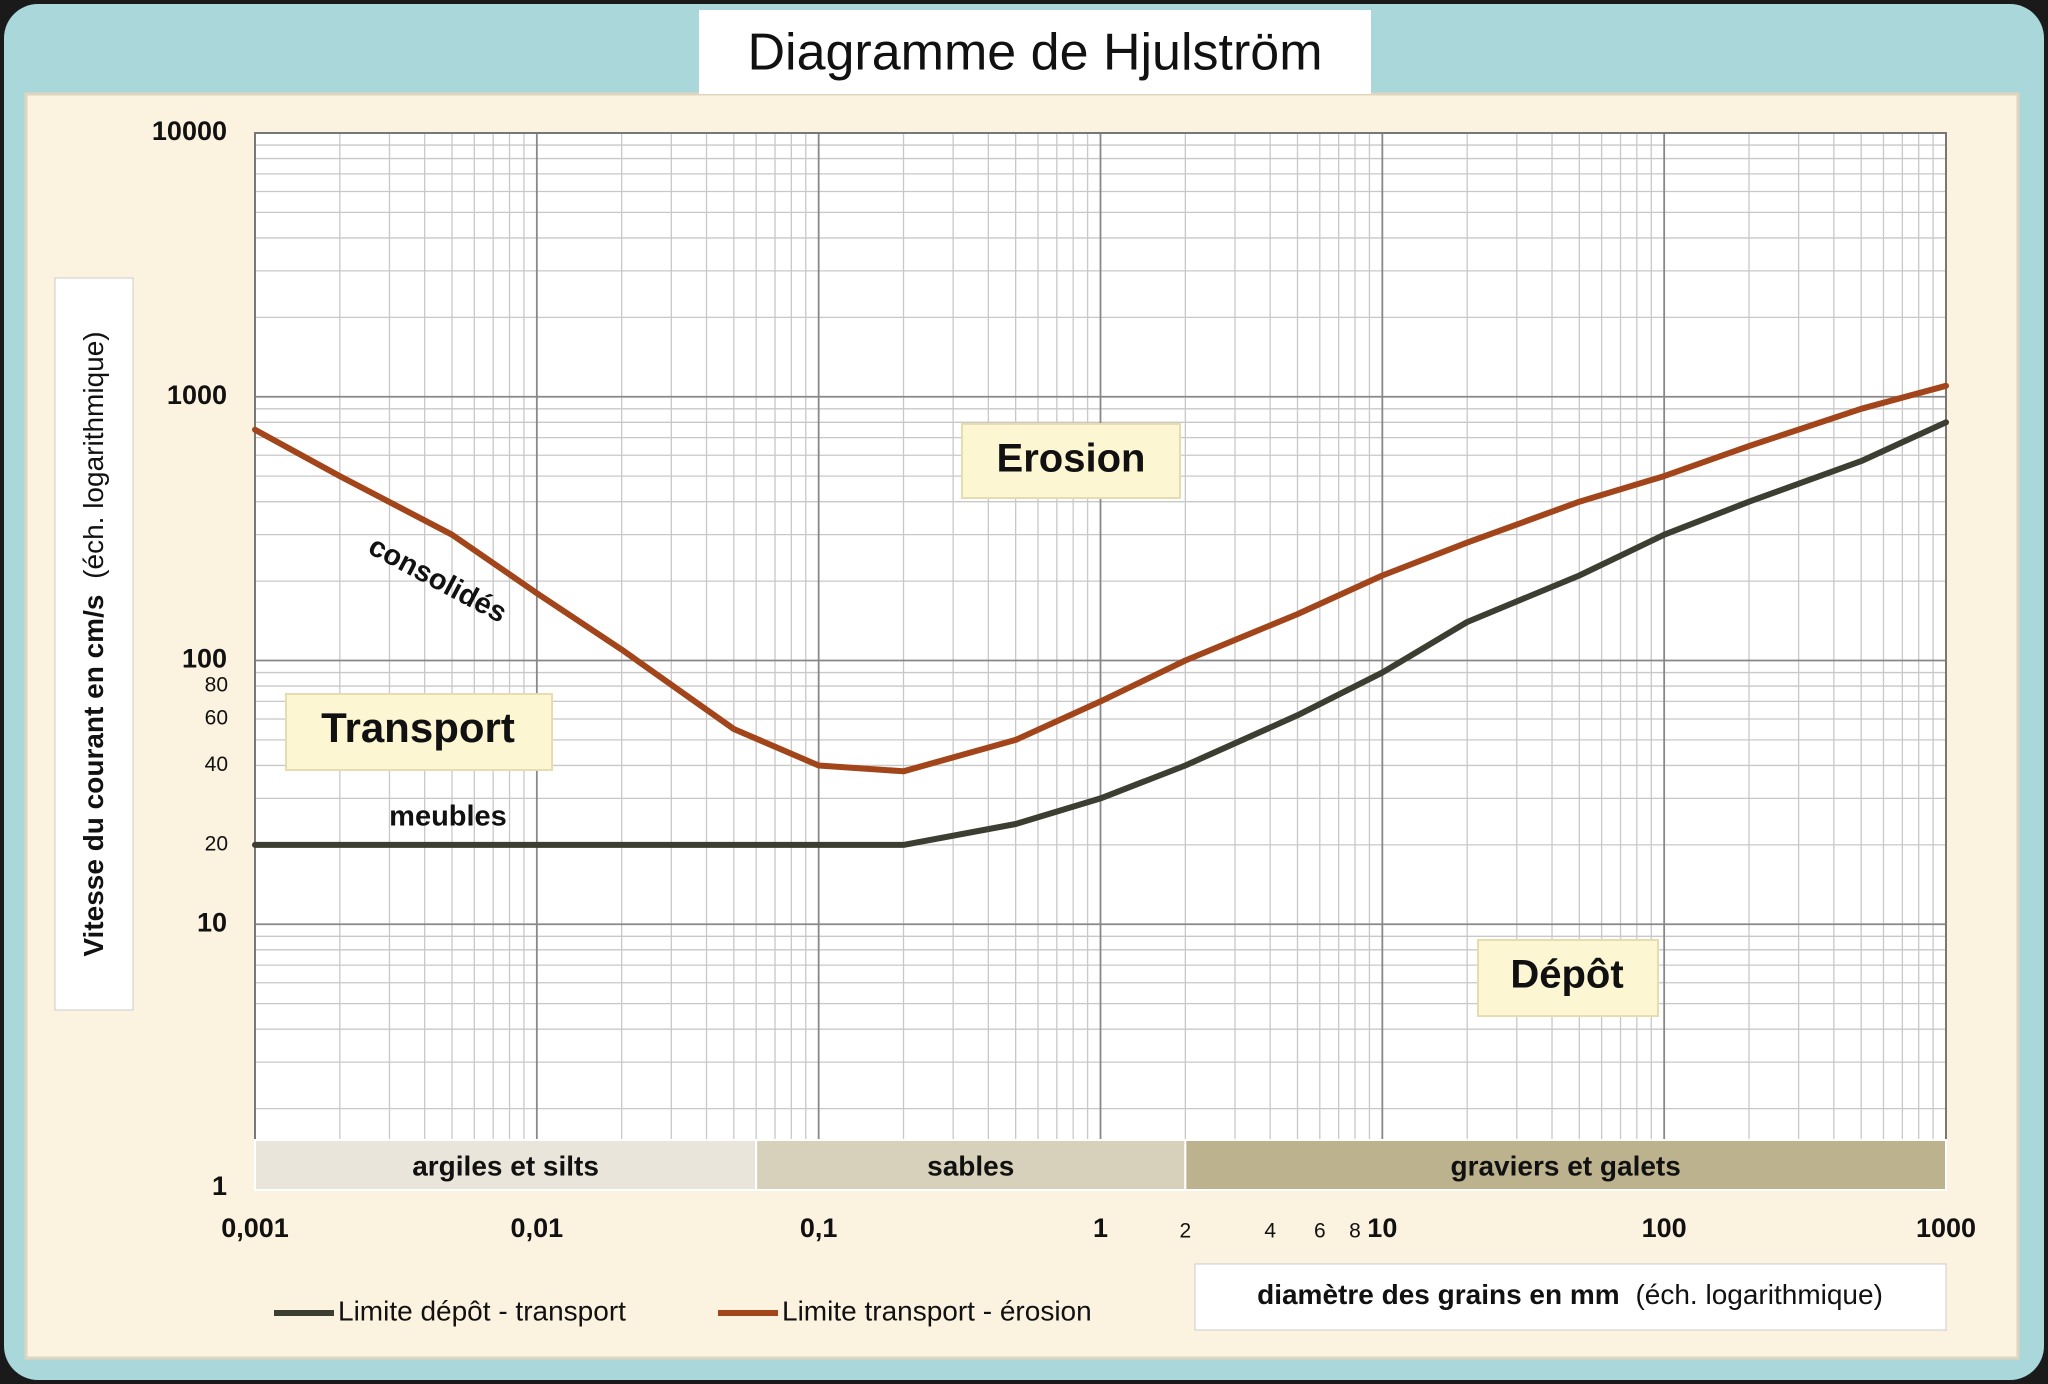  I want to click on x-tick-label: 1, so click(1100, 1228).